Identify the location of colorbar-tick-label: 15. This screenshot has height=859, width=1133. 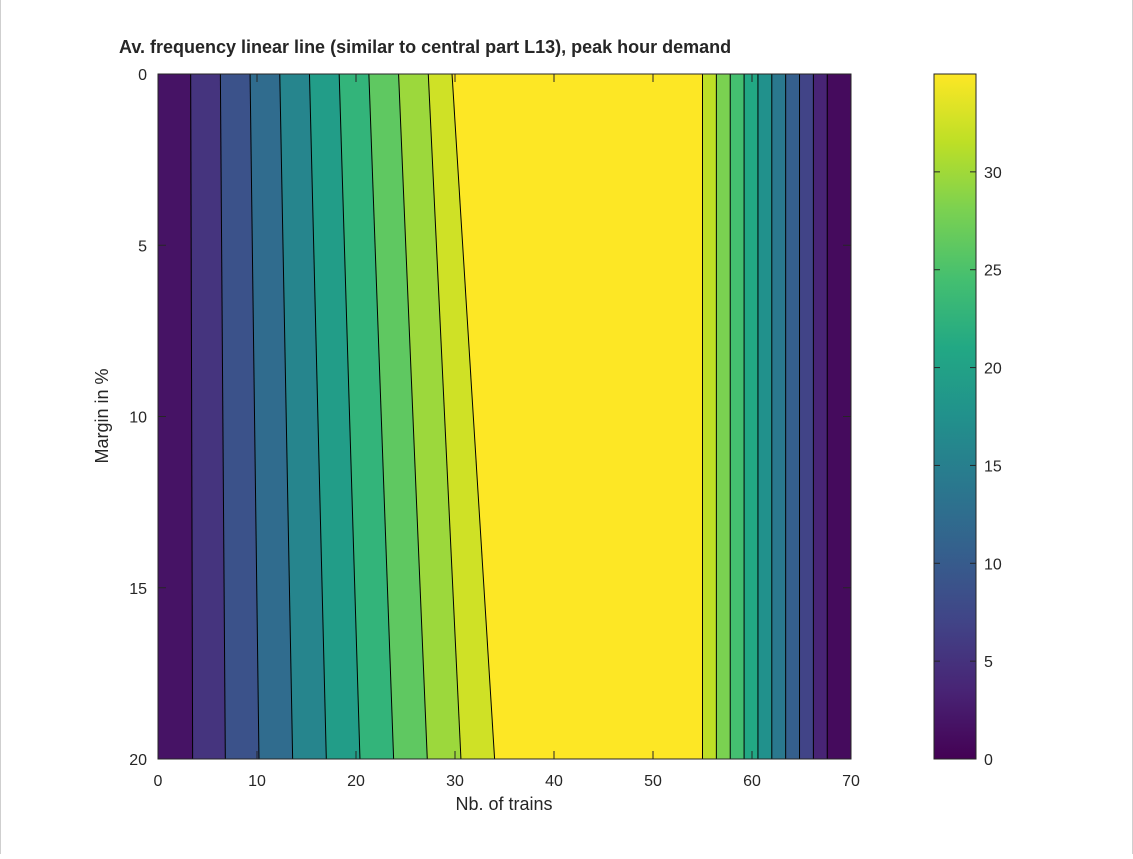
(993, 466).